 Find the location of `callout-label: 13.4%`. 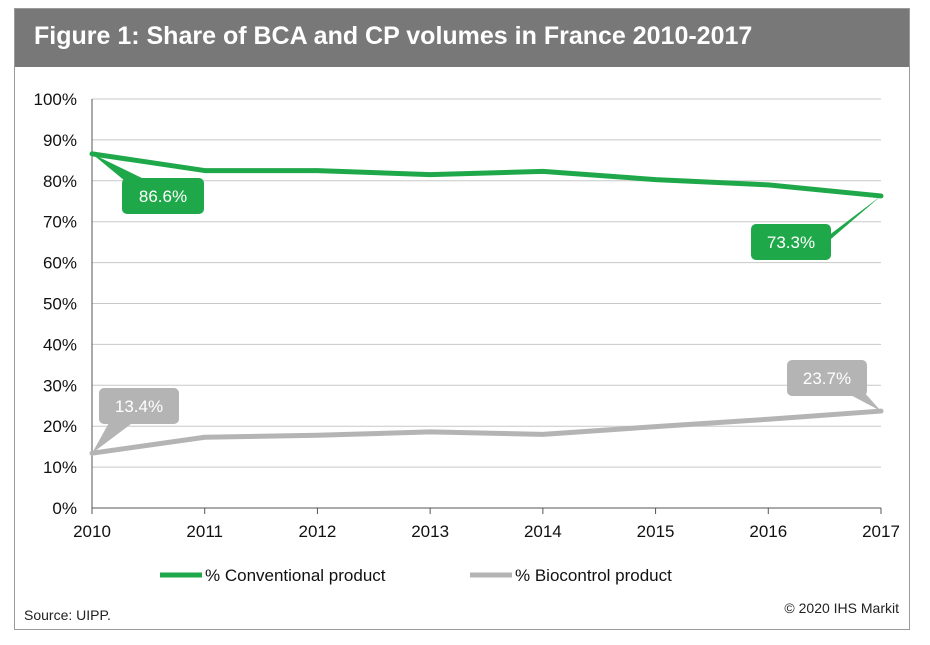

callout-label: 13.4% is located at coordinates (139, 406).